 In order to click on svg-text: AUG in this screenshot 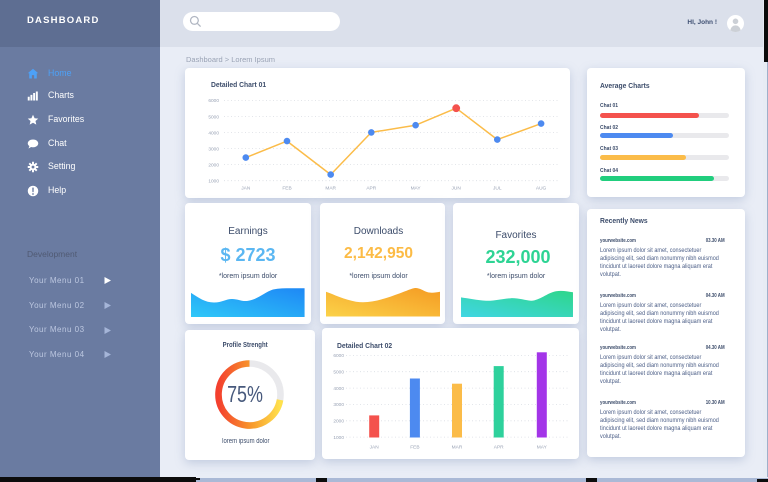, I will do `click(541, 189)`.